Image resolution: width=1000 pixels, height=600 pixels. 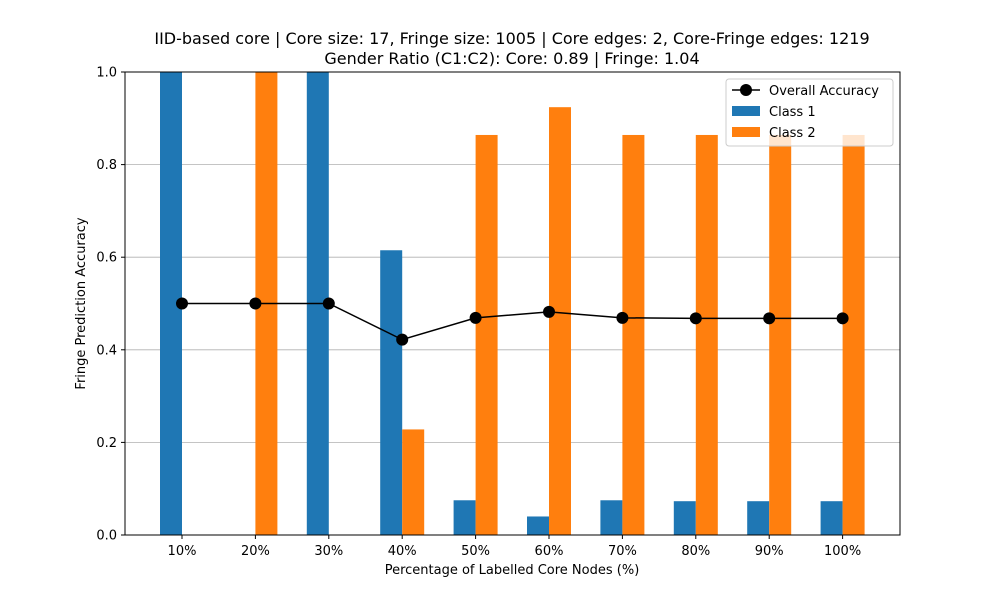 What do you see at coordinates (402, 551) in the screenshot?
I see `x-tick-label: 40%` at bounding box center [402, 551].